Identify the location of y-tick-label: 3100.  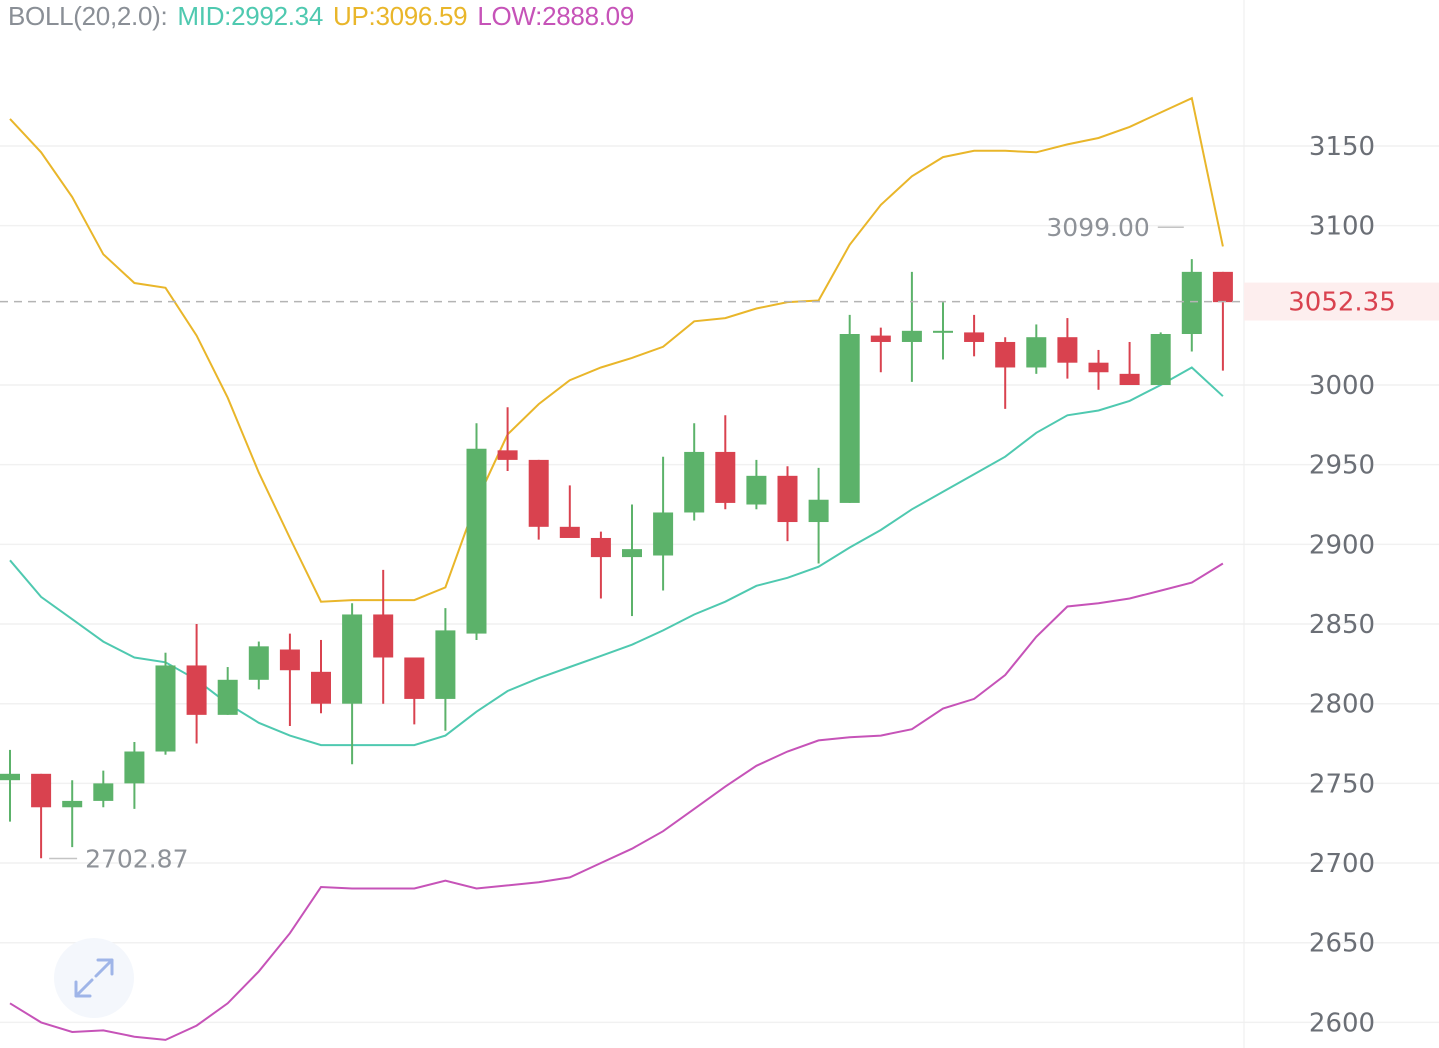
(1342, 227).